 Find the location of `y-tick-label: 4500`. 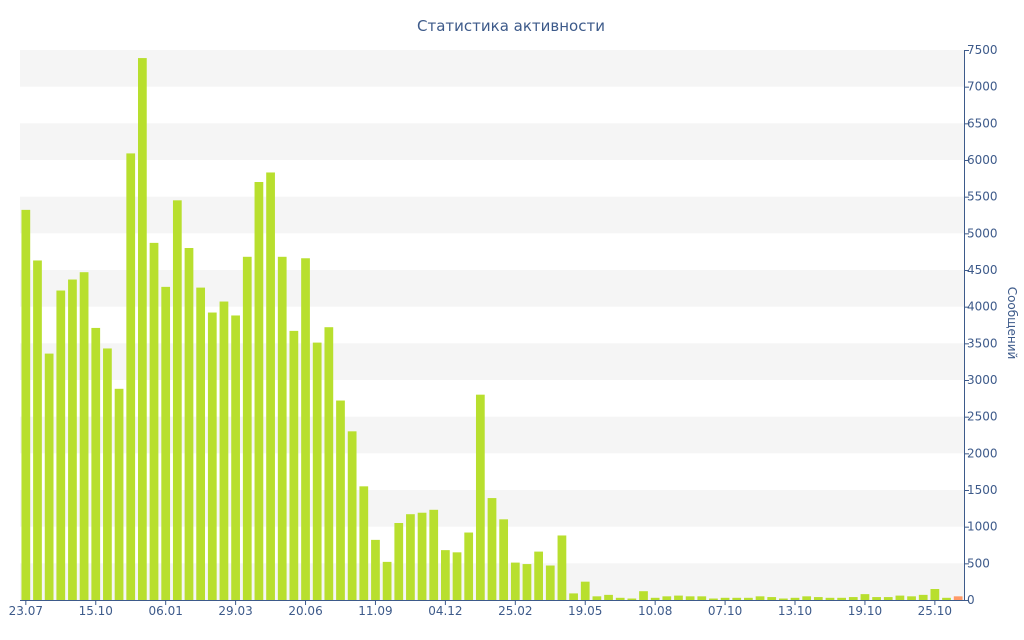

y-tick-label: 4500 is located at coordinates (982, 270).